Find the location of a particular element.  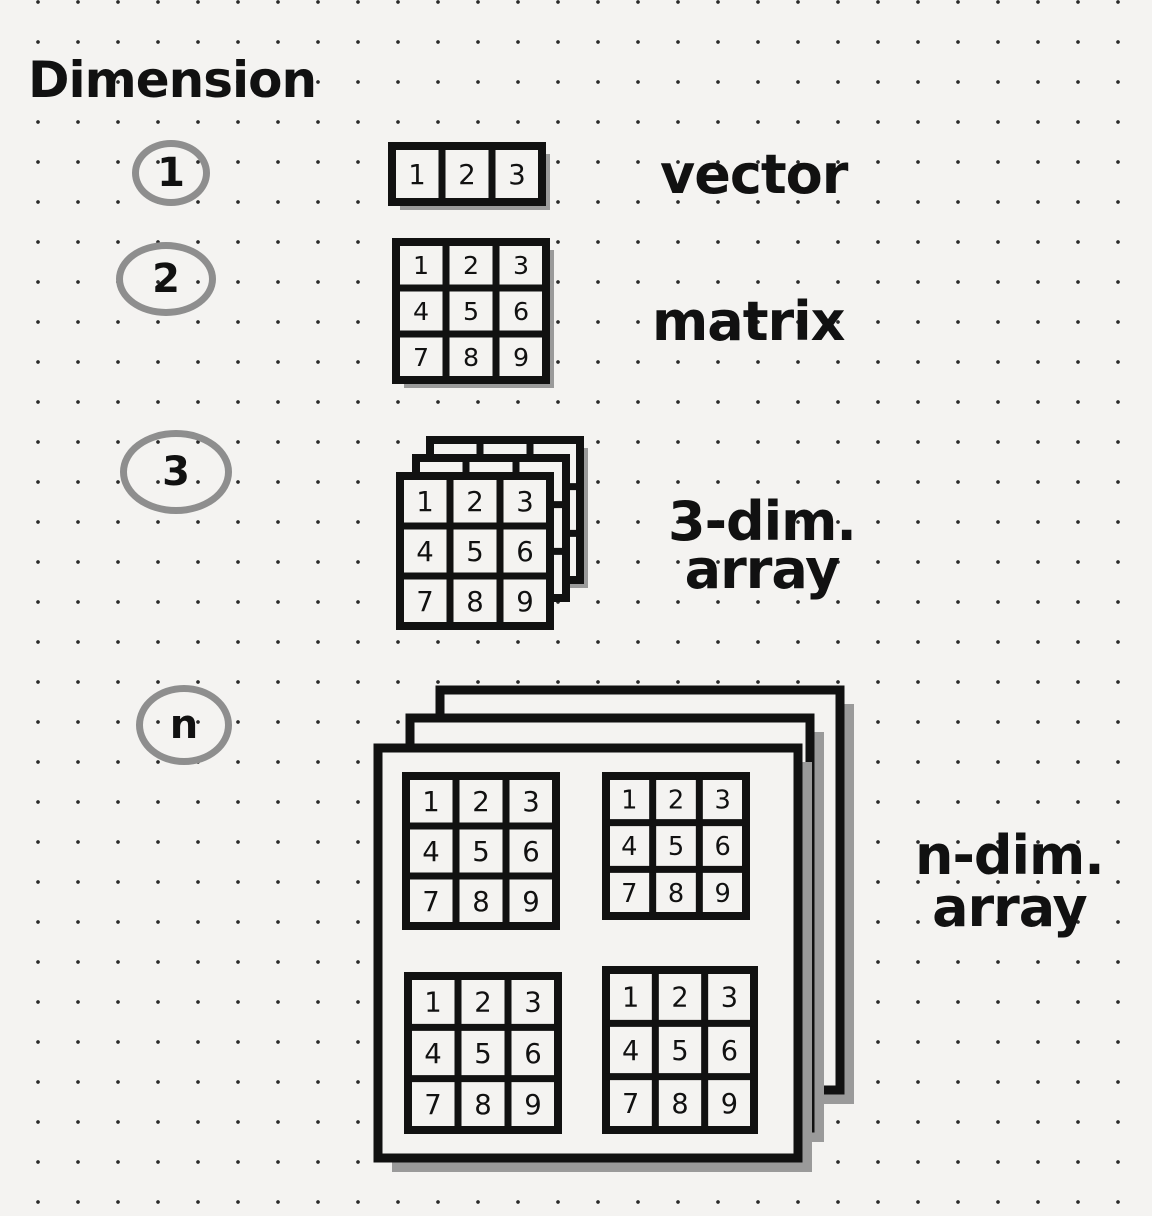

ndim-grid-bottom-right-cell: 4 is located at coordinates (630, 1051).